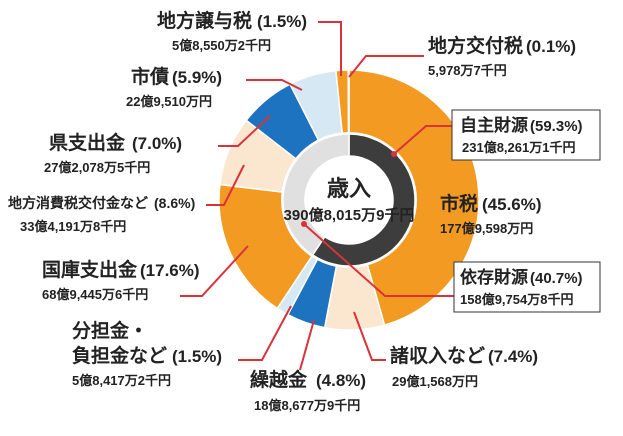 The image size is (623, 436). I want to click on label-chihoshohi-pct: (8.6%), so click(174, 203).